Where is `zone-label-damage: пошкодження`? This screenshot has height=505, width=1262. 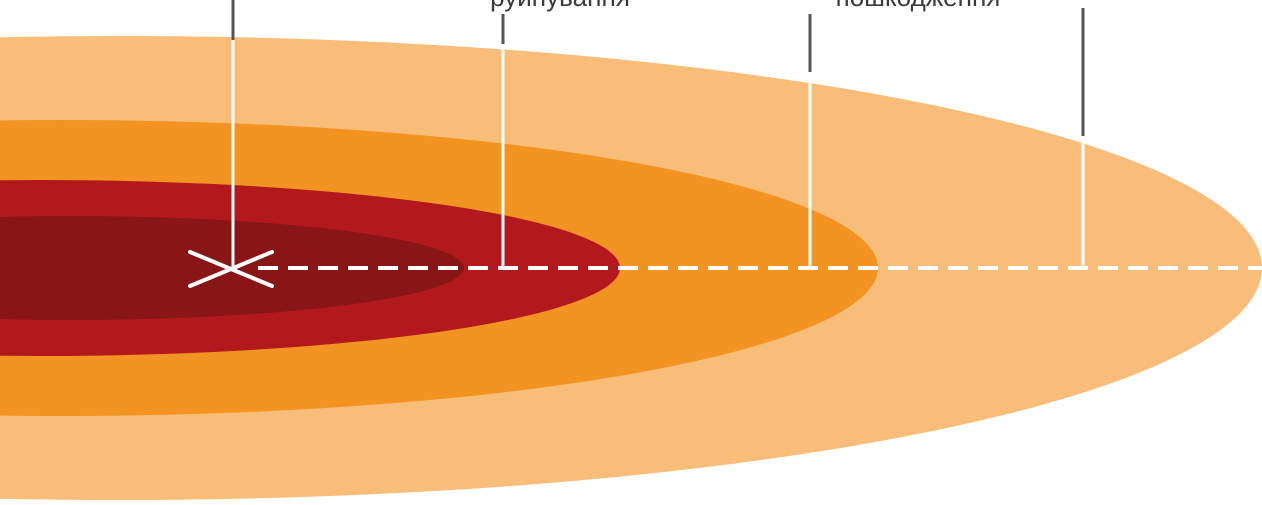
zone-label-damage: пошкодження is located at coordinates (918, 6).